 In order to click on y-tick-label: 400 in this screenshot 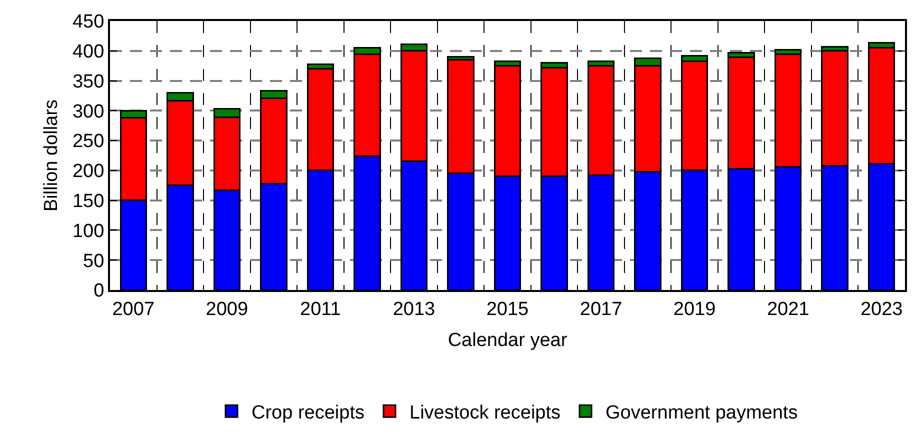, I will do `click(88, 52)`.